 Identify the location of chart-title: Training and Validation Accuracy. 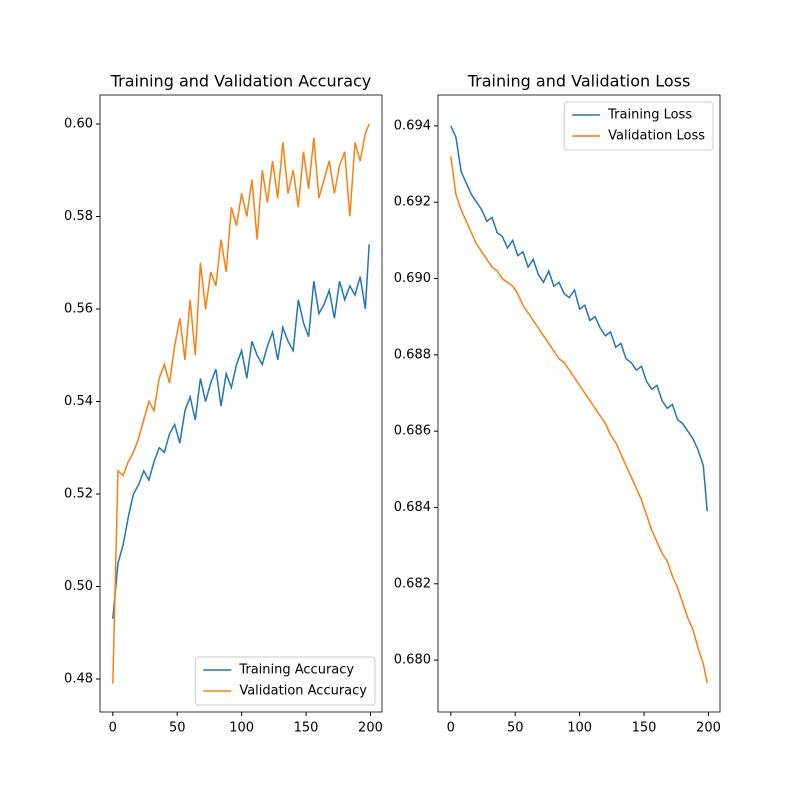
(241, 81).